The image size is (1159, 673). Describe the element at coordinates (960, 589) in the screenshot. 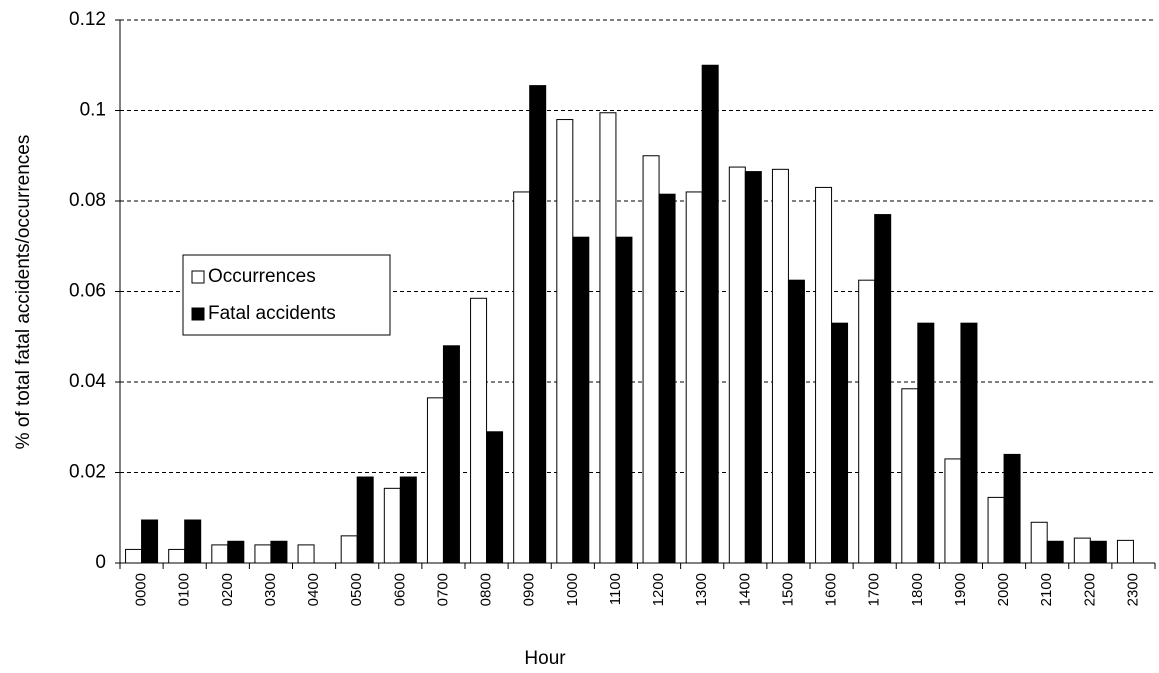

I see `x-tick-label: 1900` at that location.